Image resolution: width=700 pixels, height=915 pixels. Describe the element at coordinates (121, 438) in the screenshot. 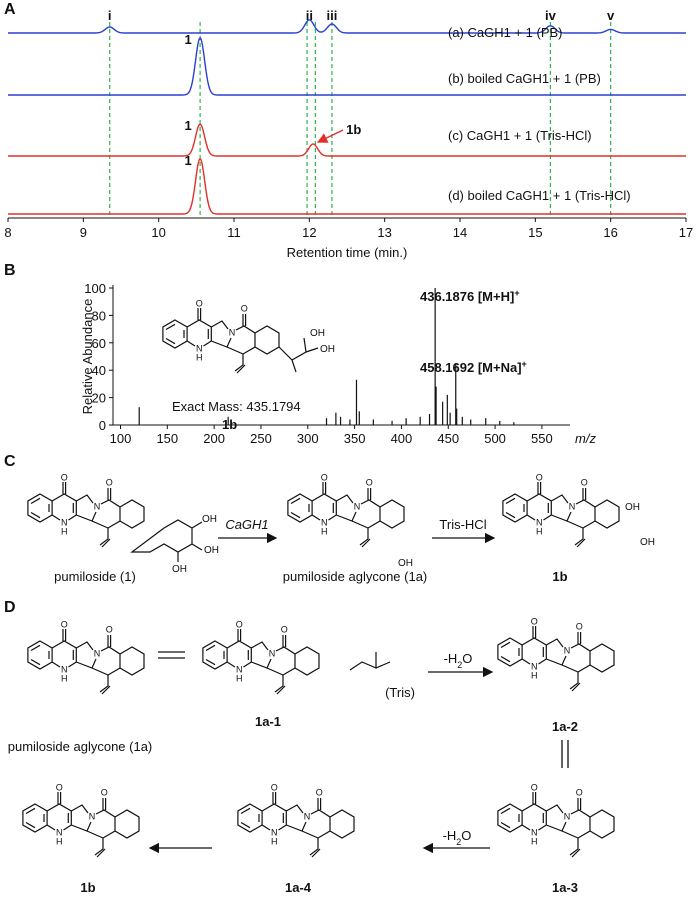

I see `x-tick-label: 100` at that location.